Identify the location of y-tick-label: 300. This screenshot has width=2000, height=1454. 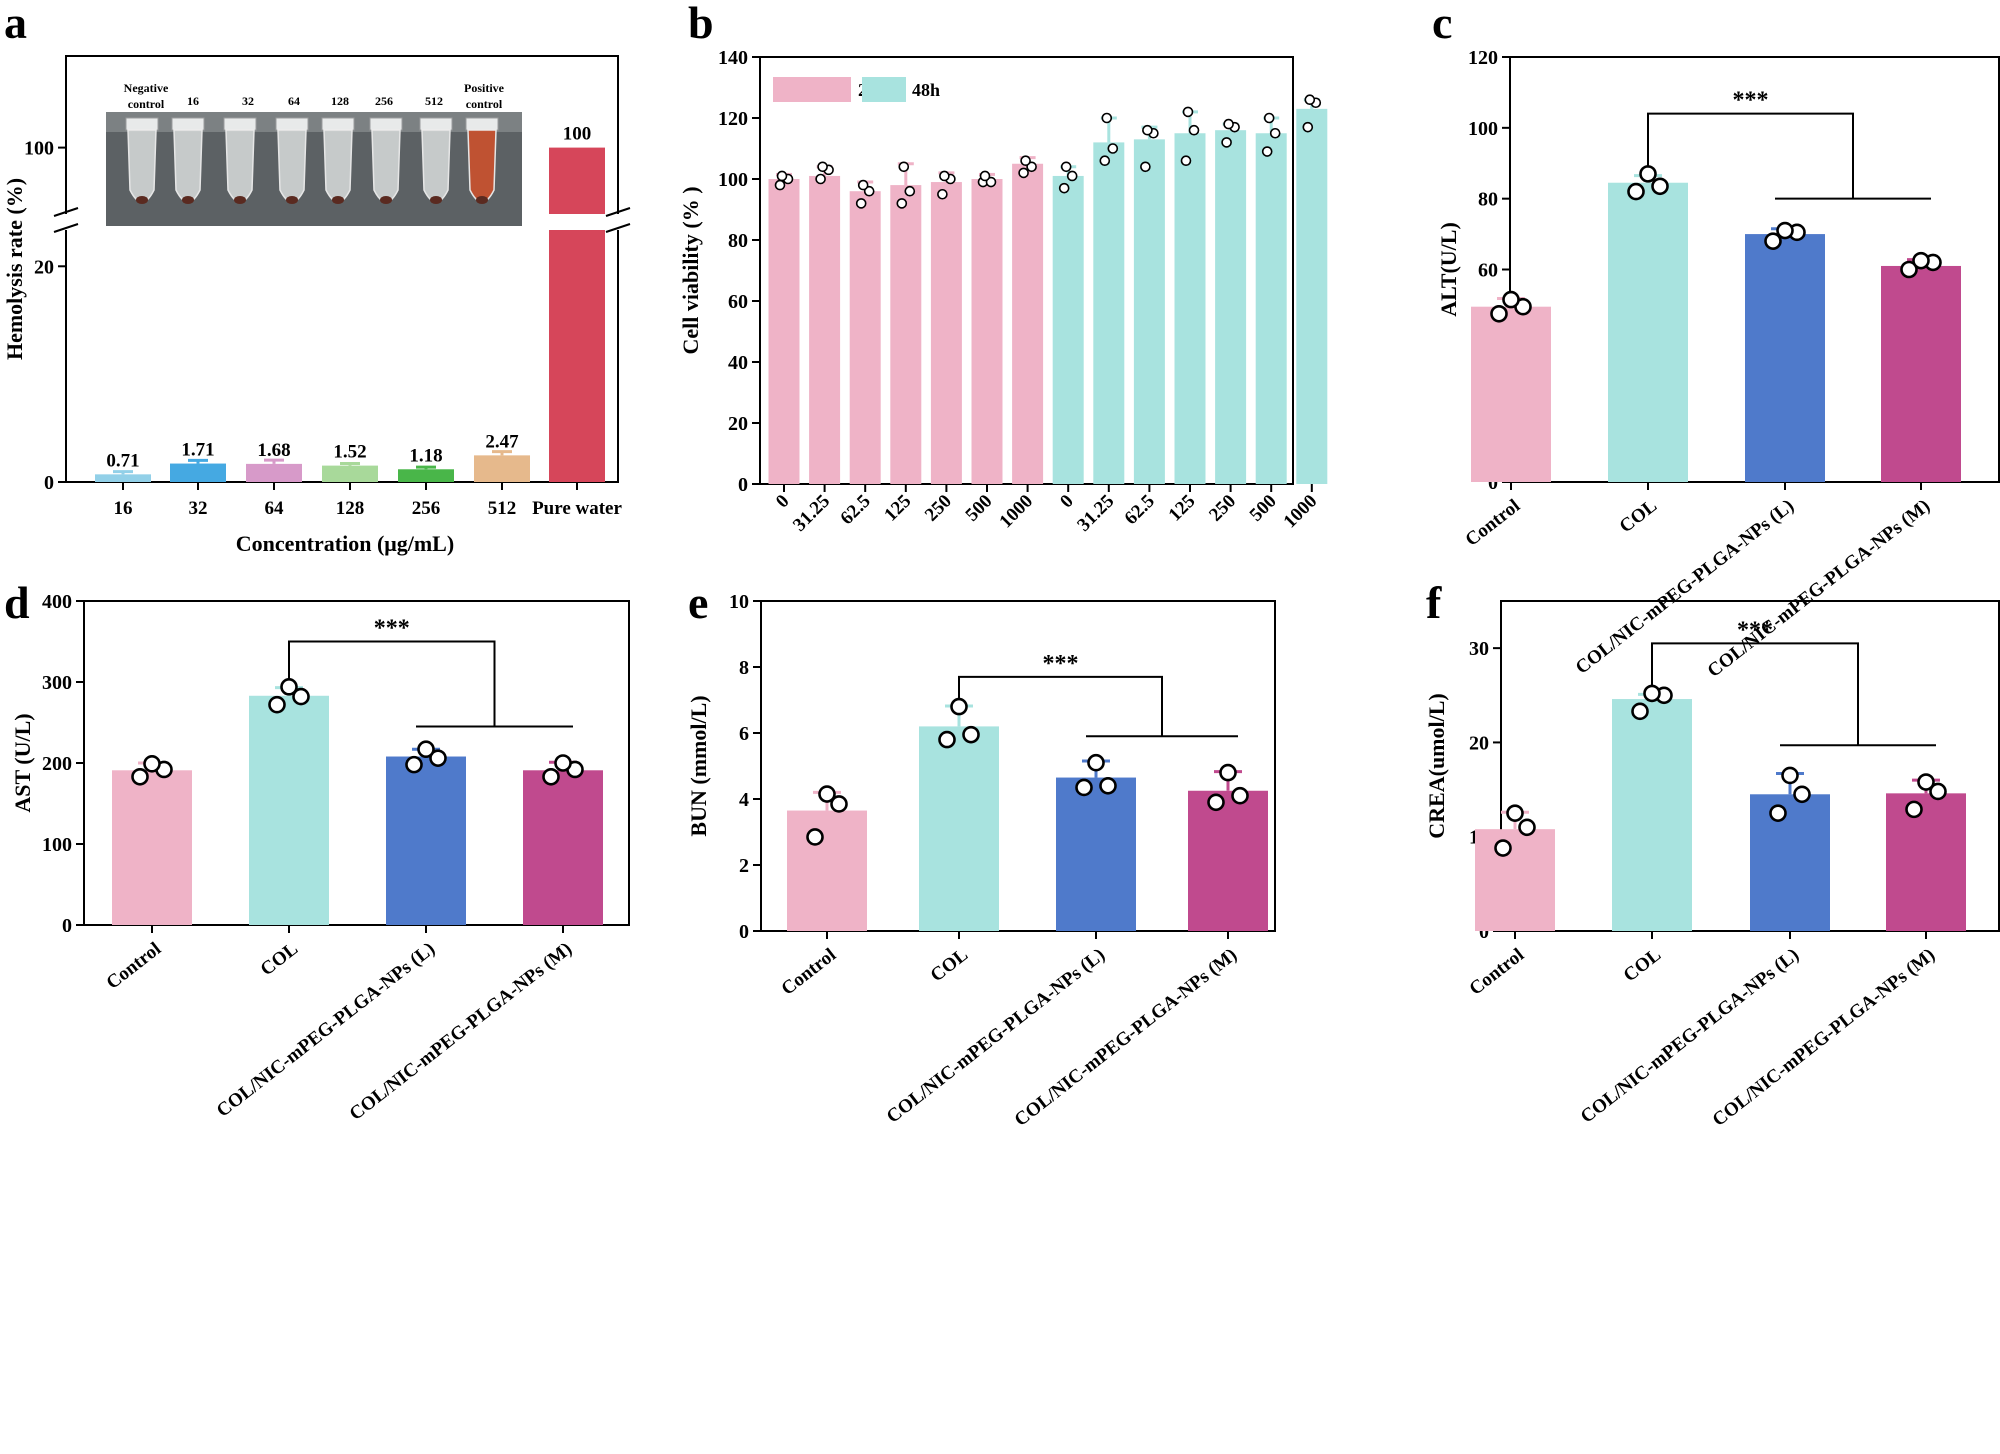
(57, 683).